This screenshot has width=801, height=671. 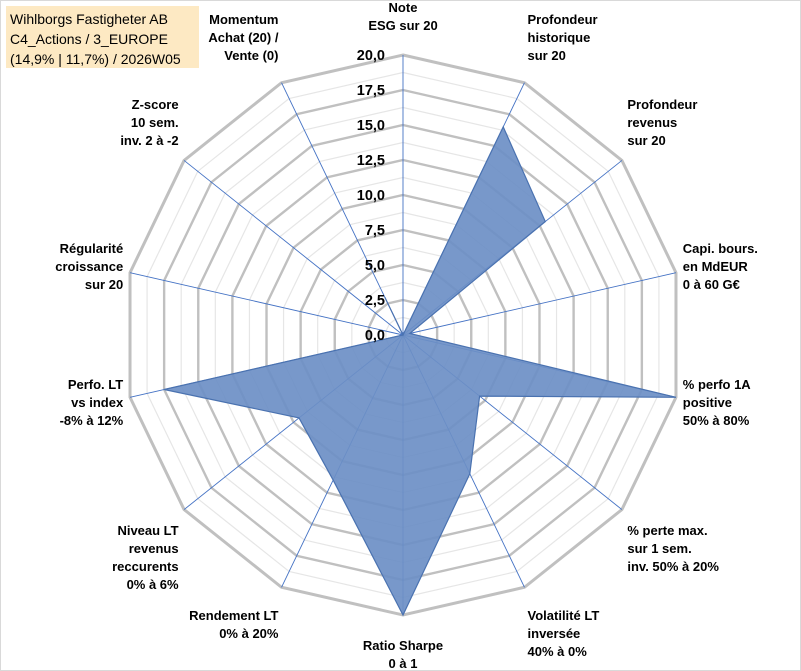 I want to click on title-company: Wihlborgs Fastigheter AB, so click(x=89, y=19).